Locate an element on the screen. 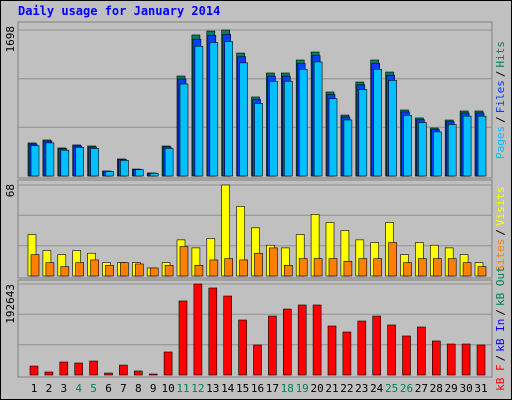  x-tick-label: 9 is located at coordinates (153, 388).